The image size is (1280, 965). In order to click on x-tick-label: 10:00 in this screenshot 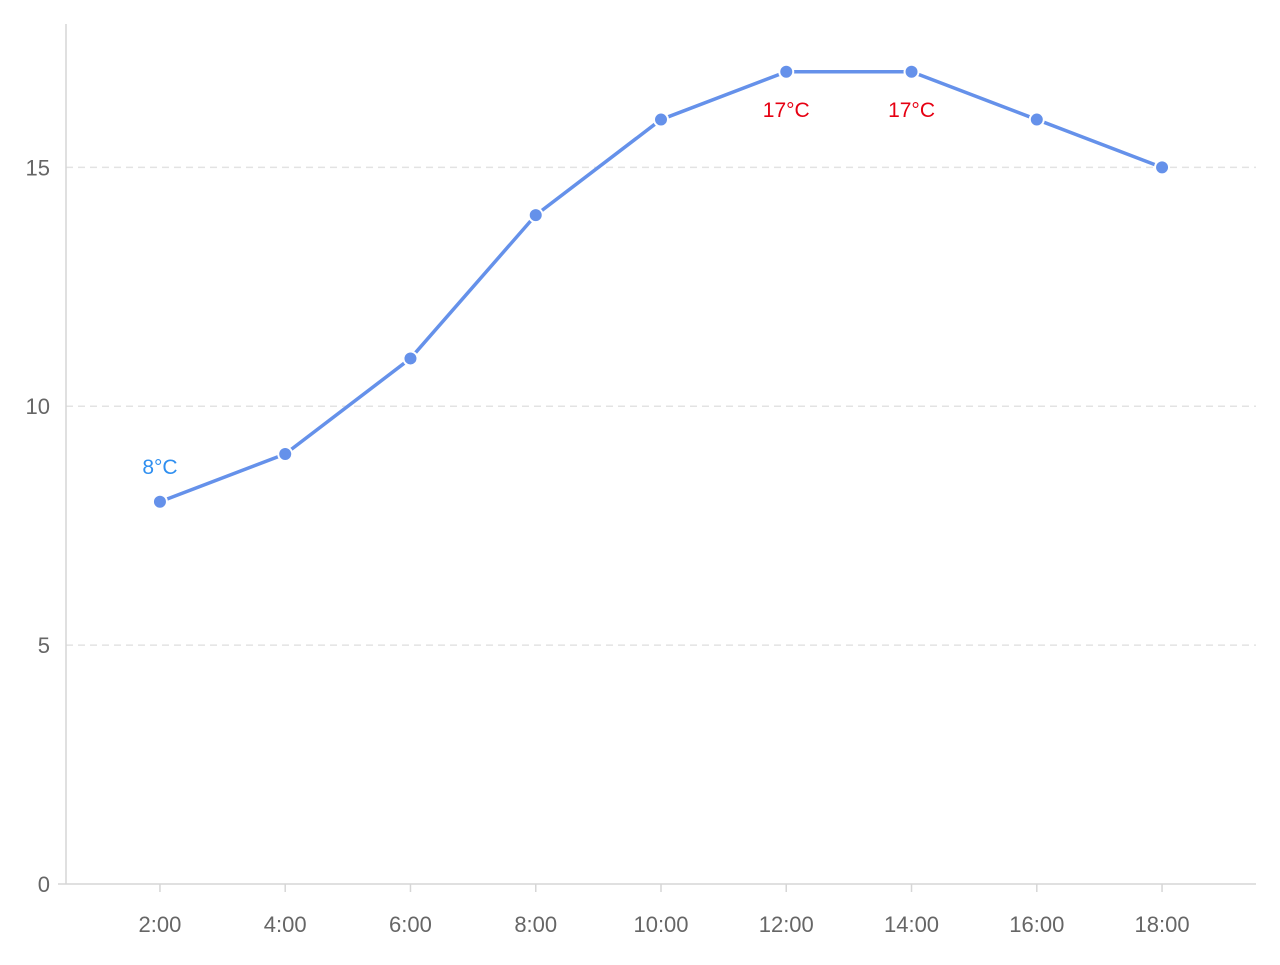, I will do `click(660, 924)`.